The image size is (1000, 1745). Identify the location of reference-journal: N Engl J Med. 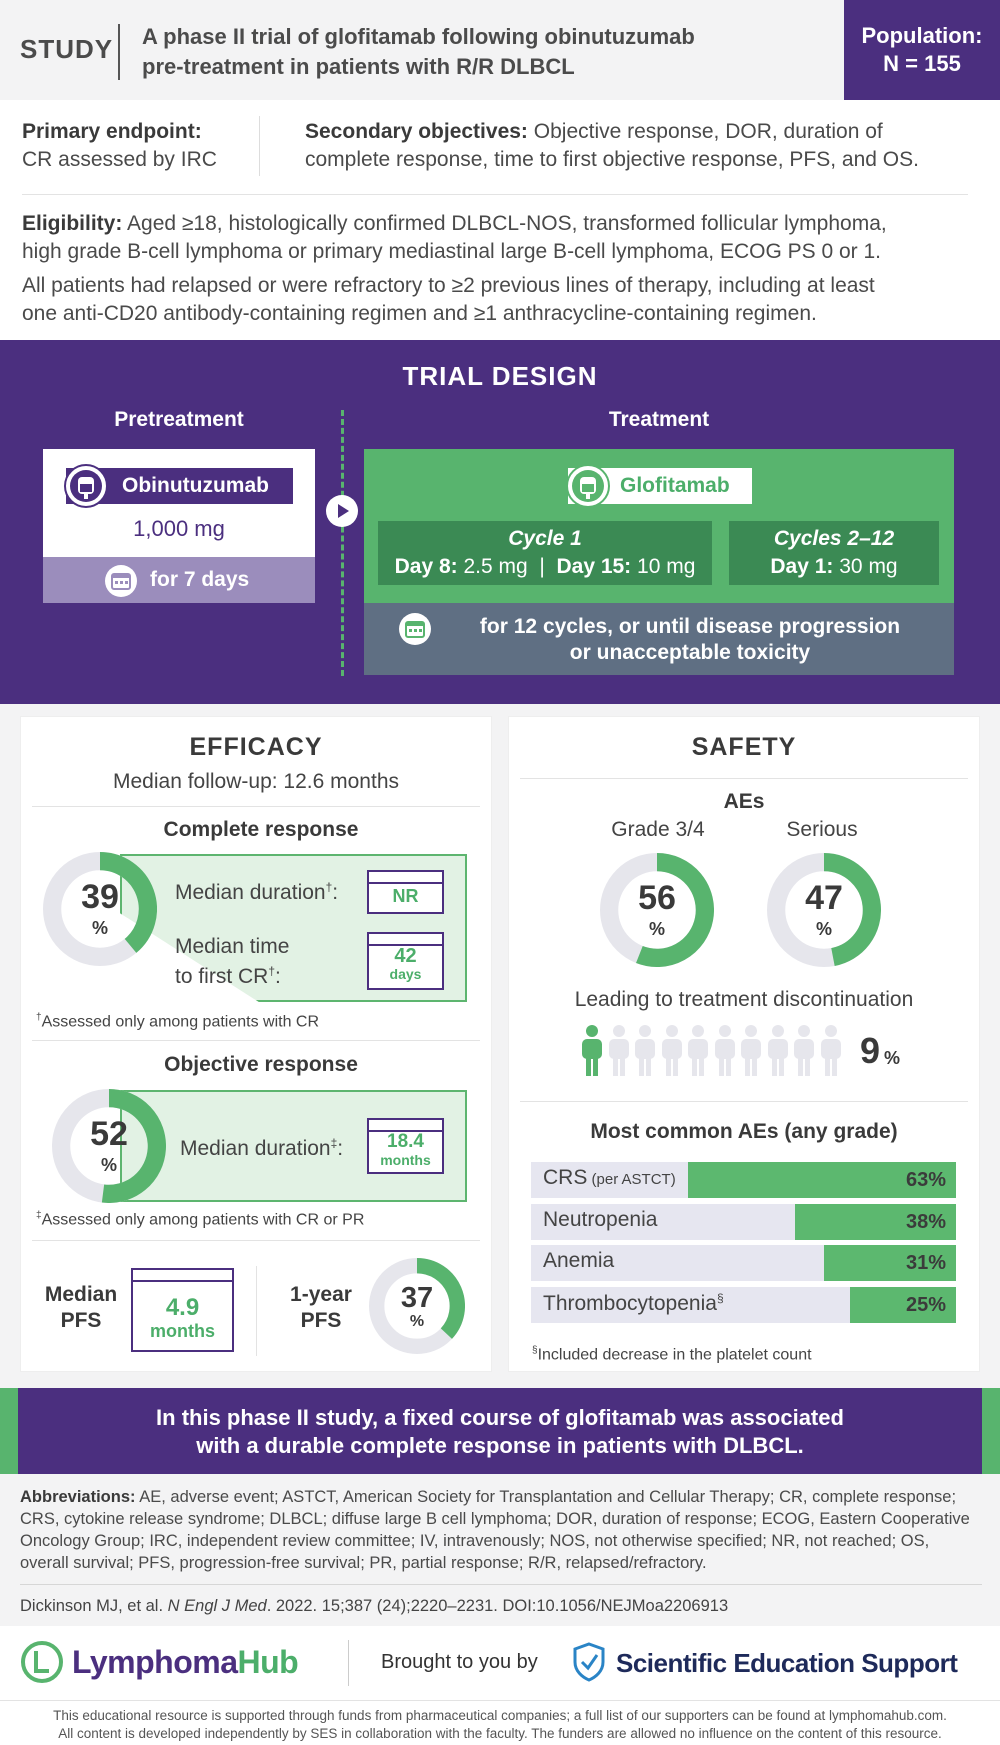
(217, 1606).